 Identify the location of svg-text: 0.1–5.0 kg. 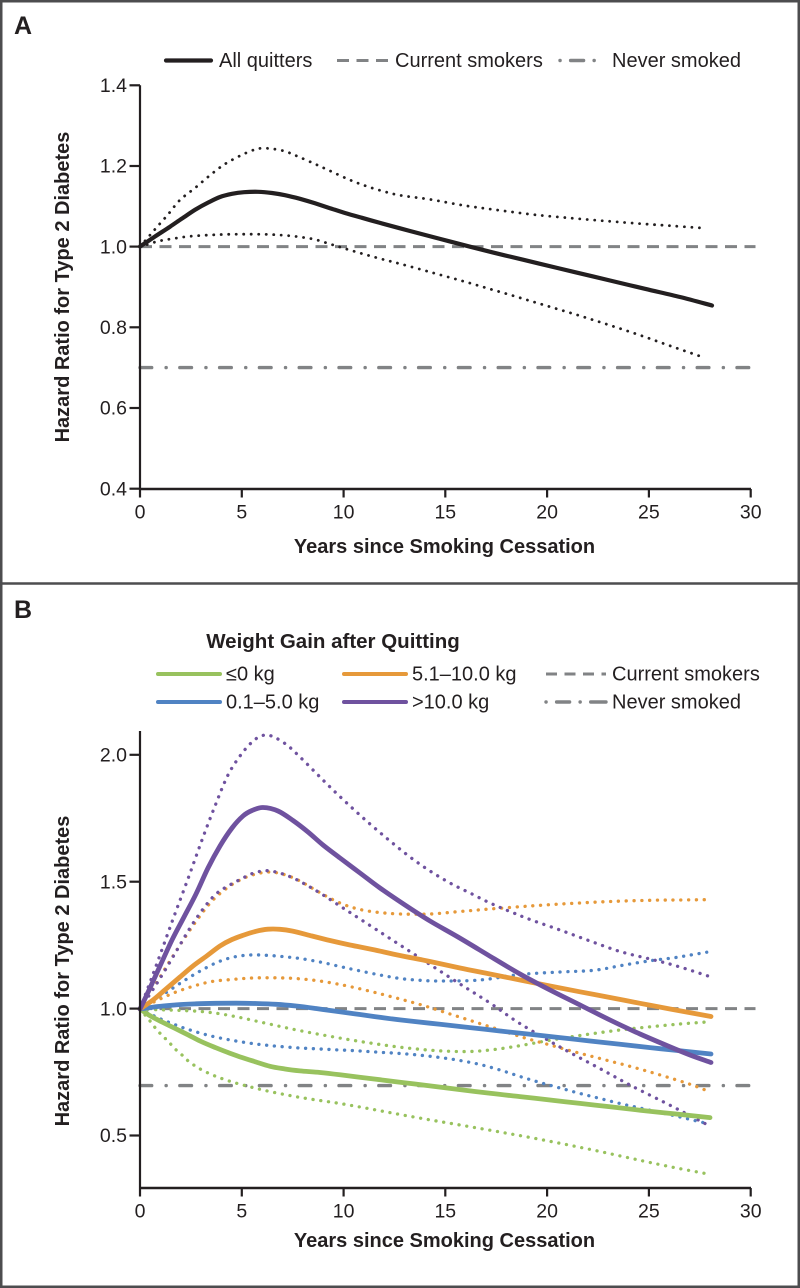
(272, 703).